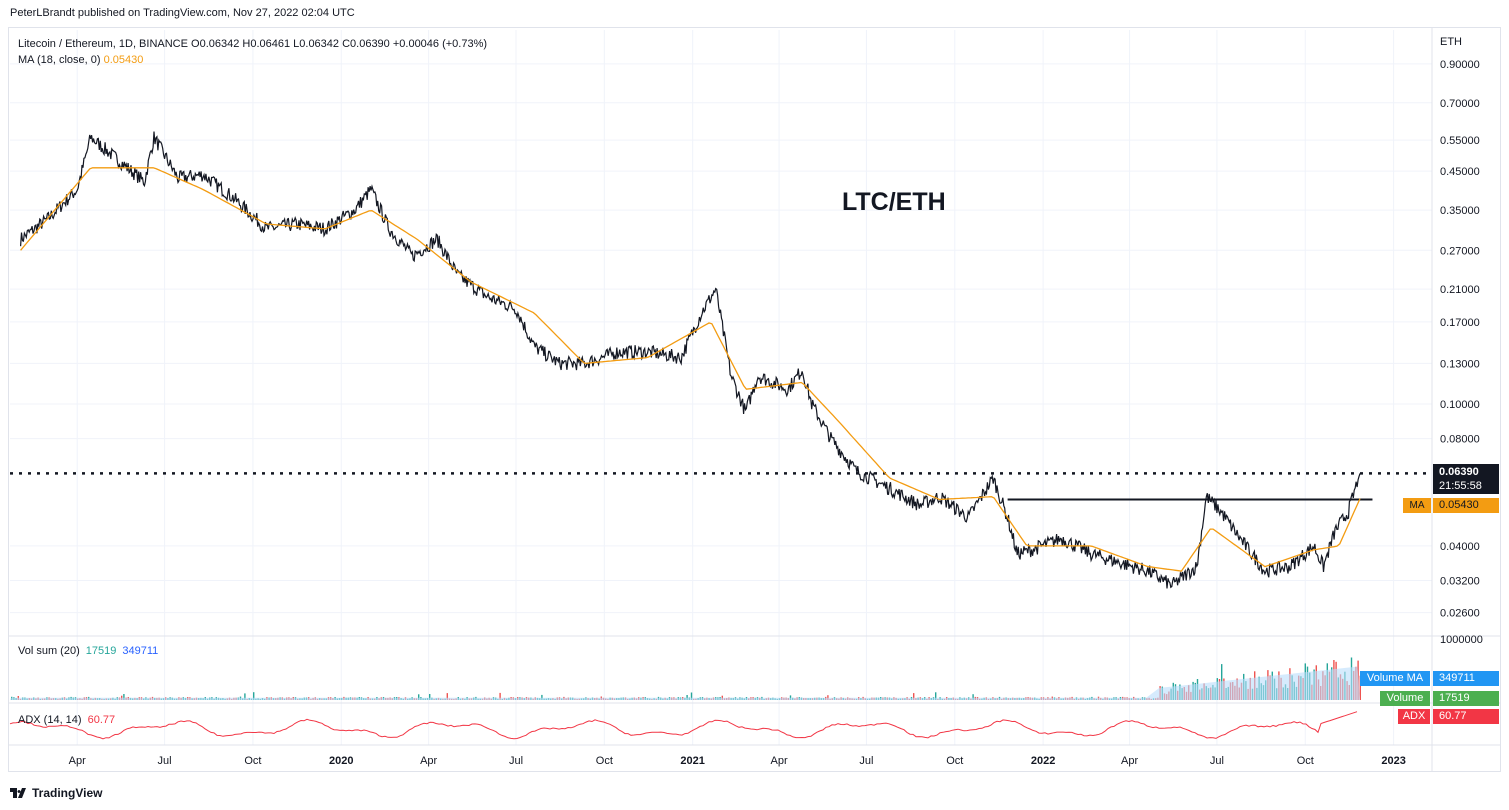  Describe the element at coordinates (1461, 640) in the screenshot. I see `volume-axis-top: 1000000` at that location.